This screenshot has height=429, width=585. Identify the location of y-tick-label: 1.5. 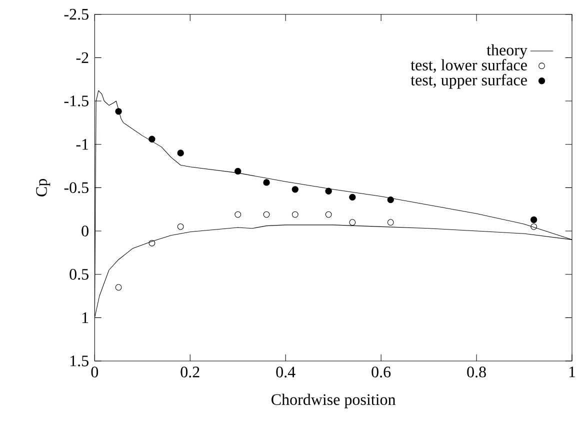
(79, 361).